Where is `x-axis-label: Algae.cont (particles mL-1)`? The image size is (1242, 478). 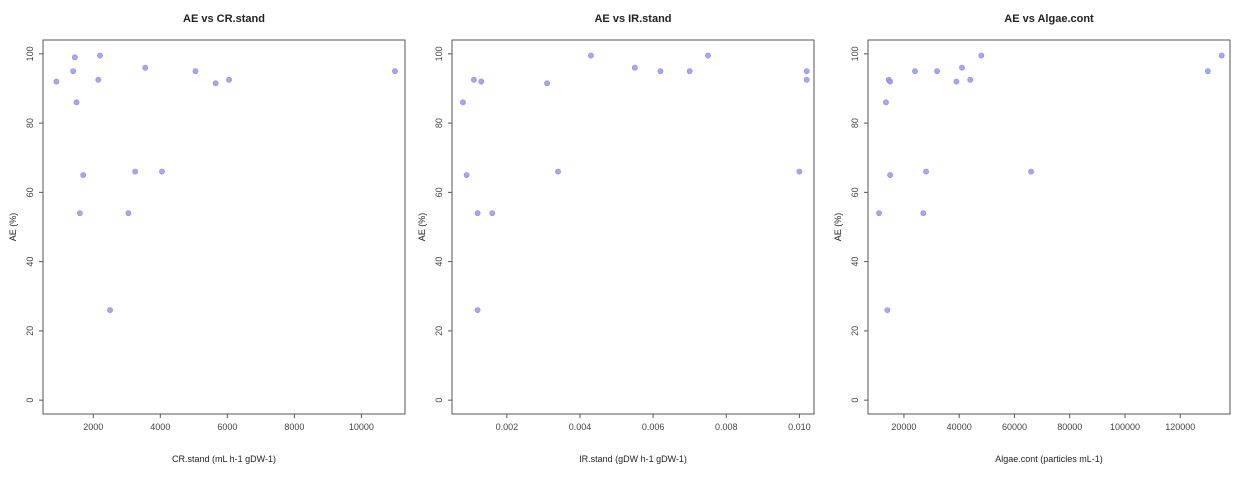
x-axis-label: Algae.cont (particles mL-1) is located at coordinates (1049, 459).